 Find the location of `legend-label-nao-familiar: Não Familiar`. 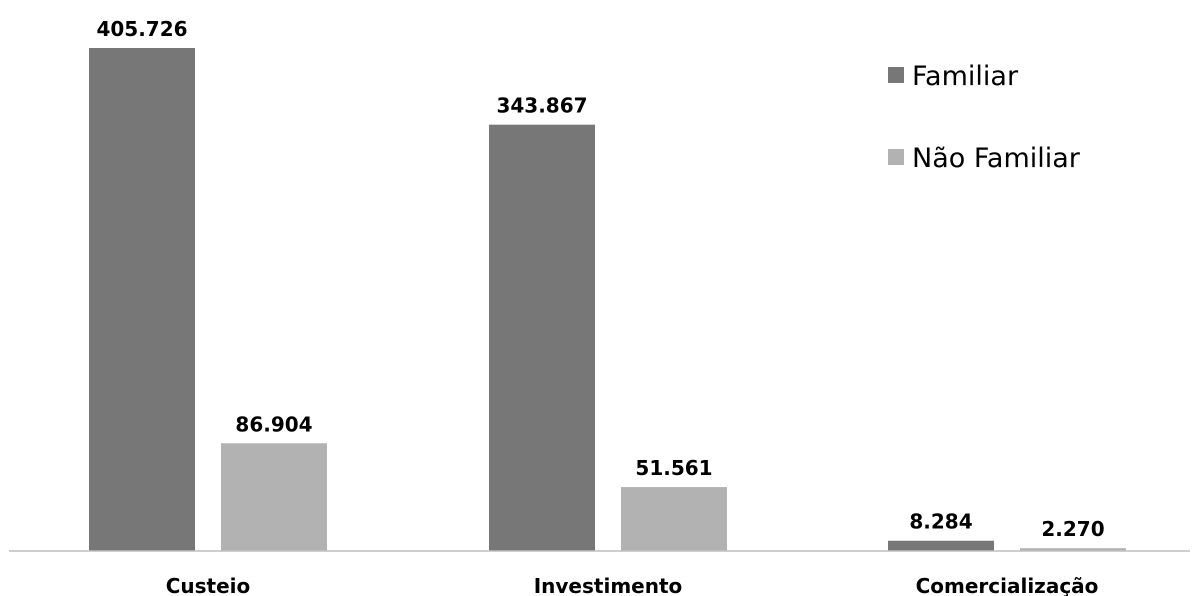

legend-label-nao-familiar: Não Familiar is located at coordinates (996, 158).